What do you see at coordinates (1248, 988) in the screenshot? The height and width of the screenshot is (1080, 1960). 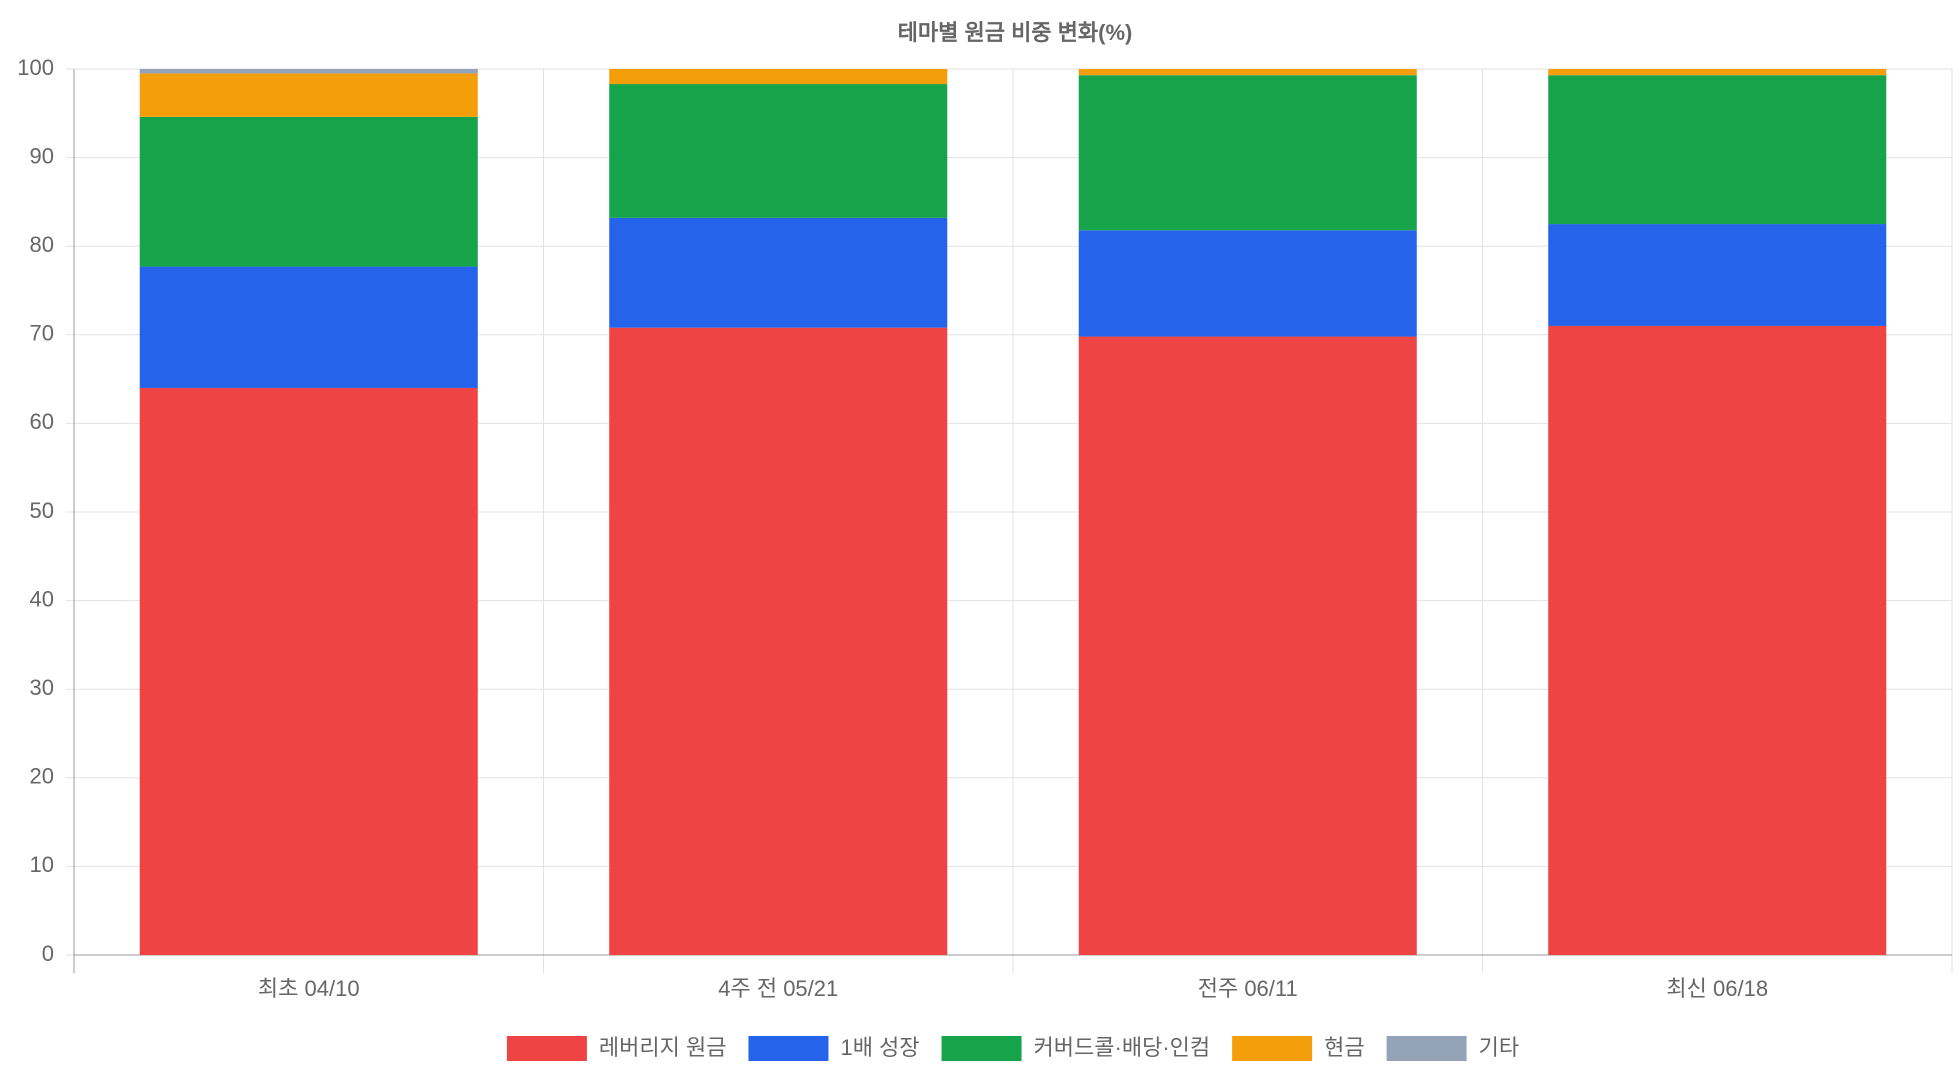 I see `x-tick-label: 전주 06/11` at bounding box center [1248, 988].